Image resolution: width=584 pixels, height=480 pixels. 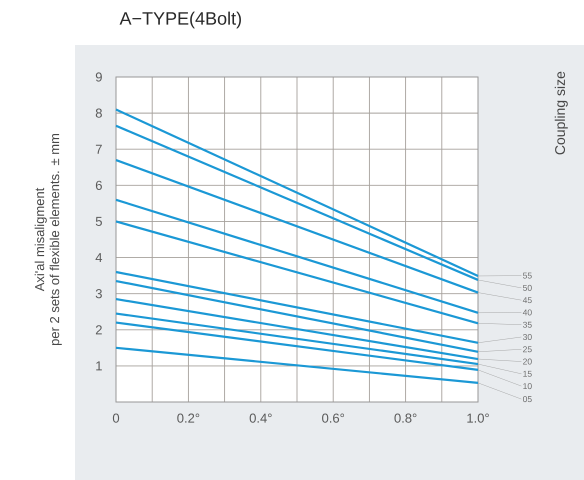 I want to click on text: 50, so click(x=527, y=287).